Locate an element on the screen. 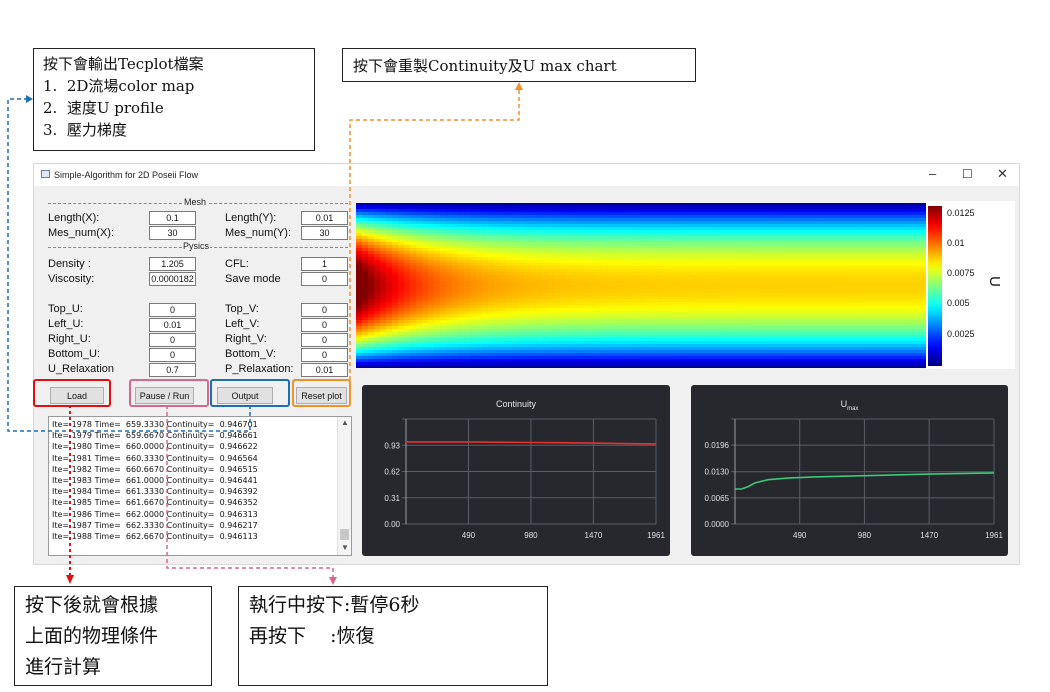 Image resolution: width=1050 pixels, height=692 pixels. left-v-label: Left_V: is located at coordinates (242, 324).